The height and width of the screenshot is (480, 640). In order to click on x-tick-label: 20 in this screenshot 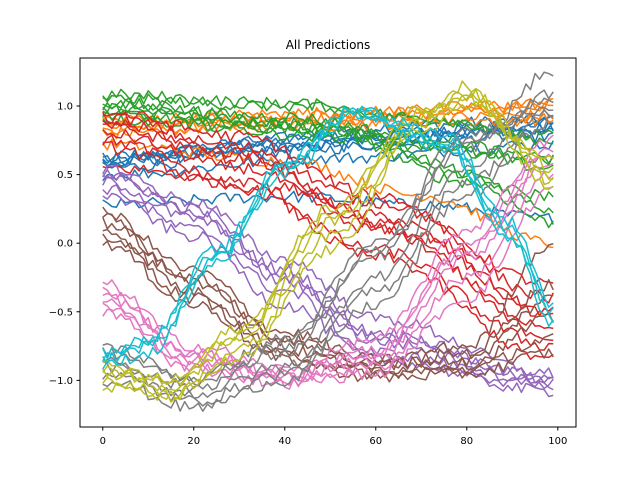, I will do `click(193, 441)`.